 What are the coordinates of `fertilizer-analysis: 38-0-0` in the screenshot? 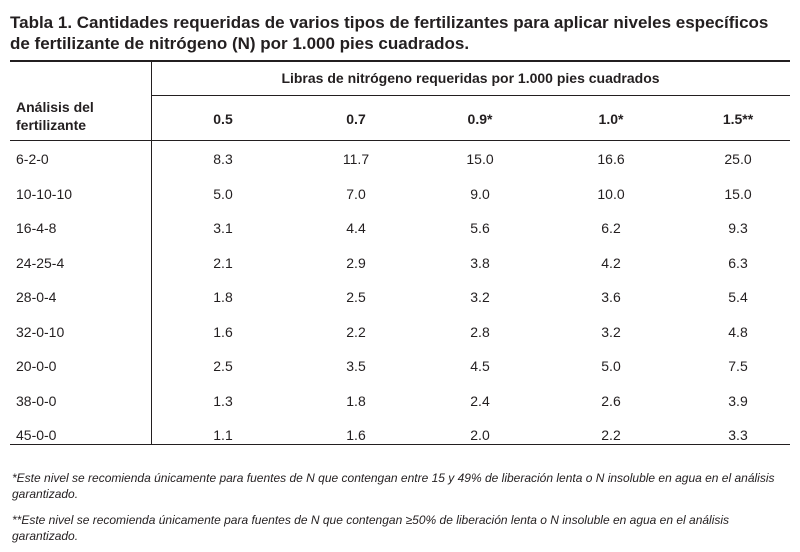 It's located at (36, 400).